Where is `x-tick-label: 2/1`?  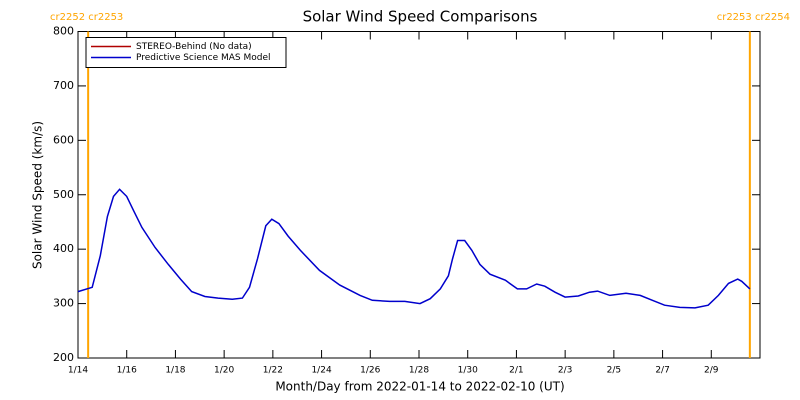 x-tick-label: 2/1 is located at coordinates (516, 371).